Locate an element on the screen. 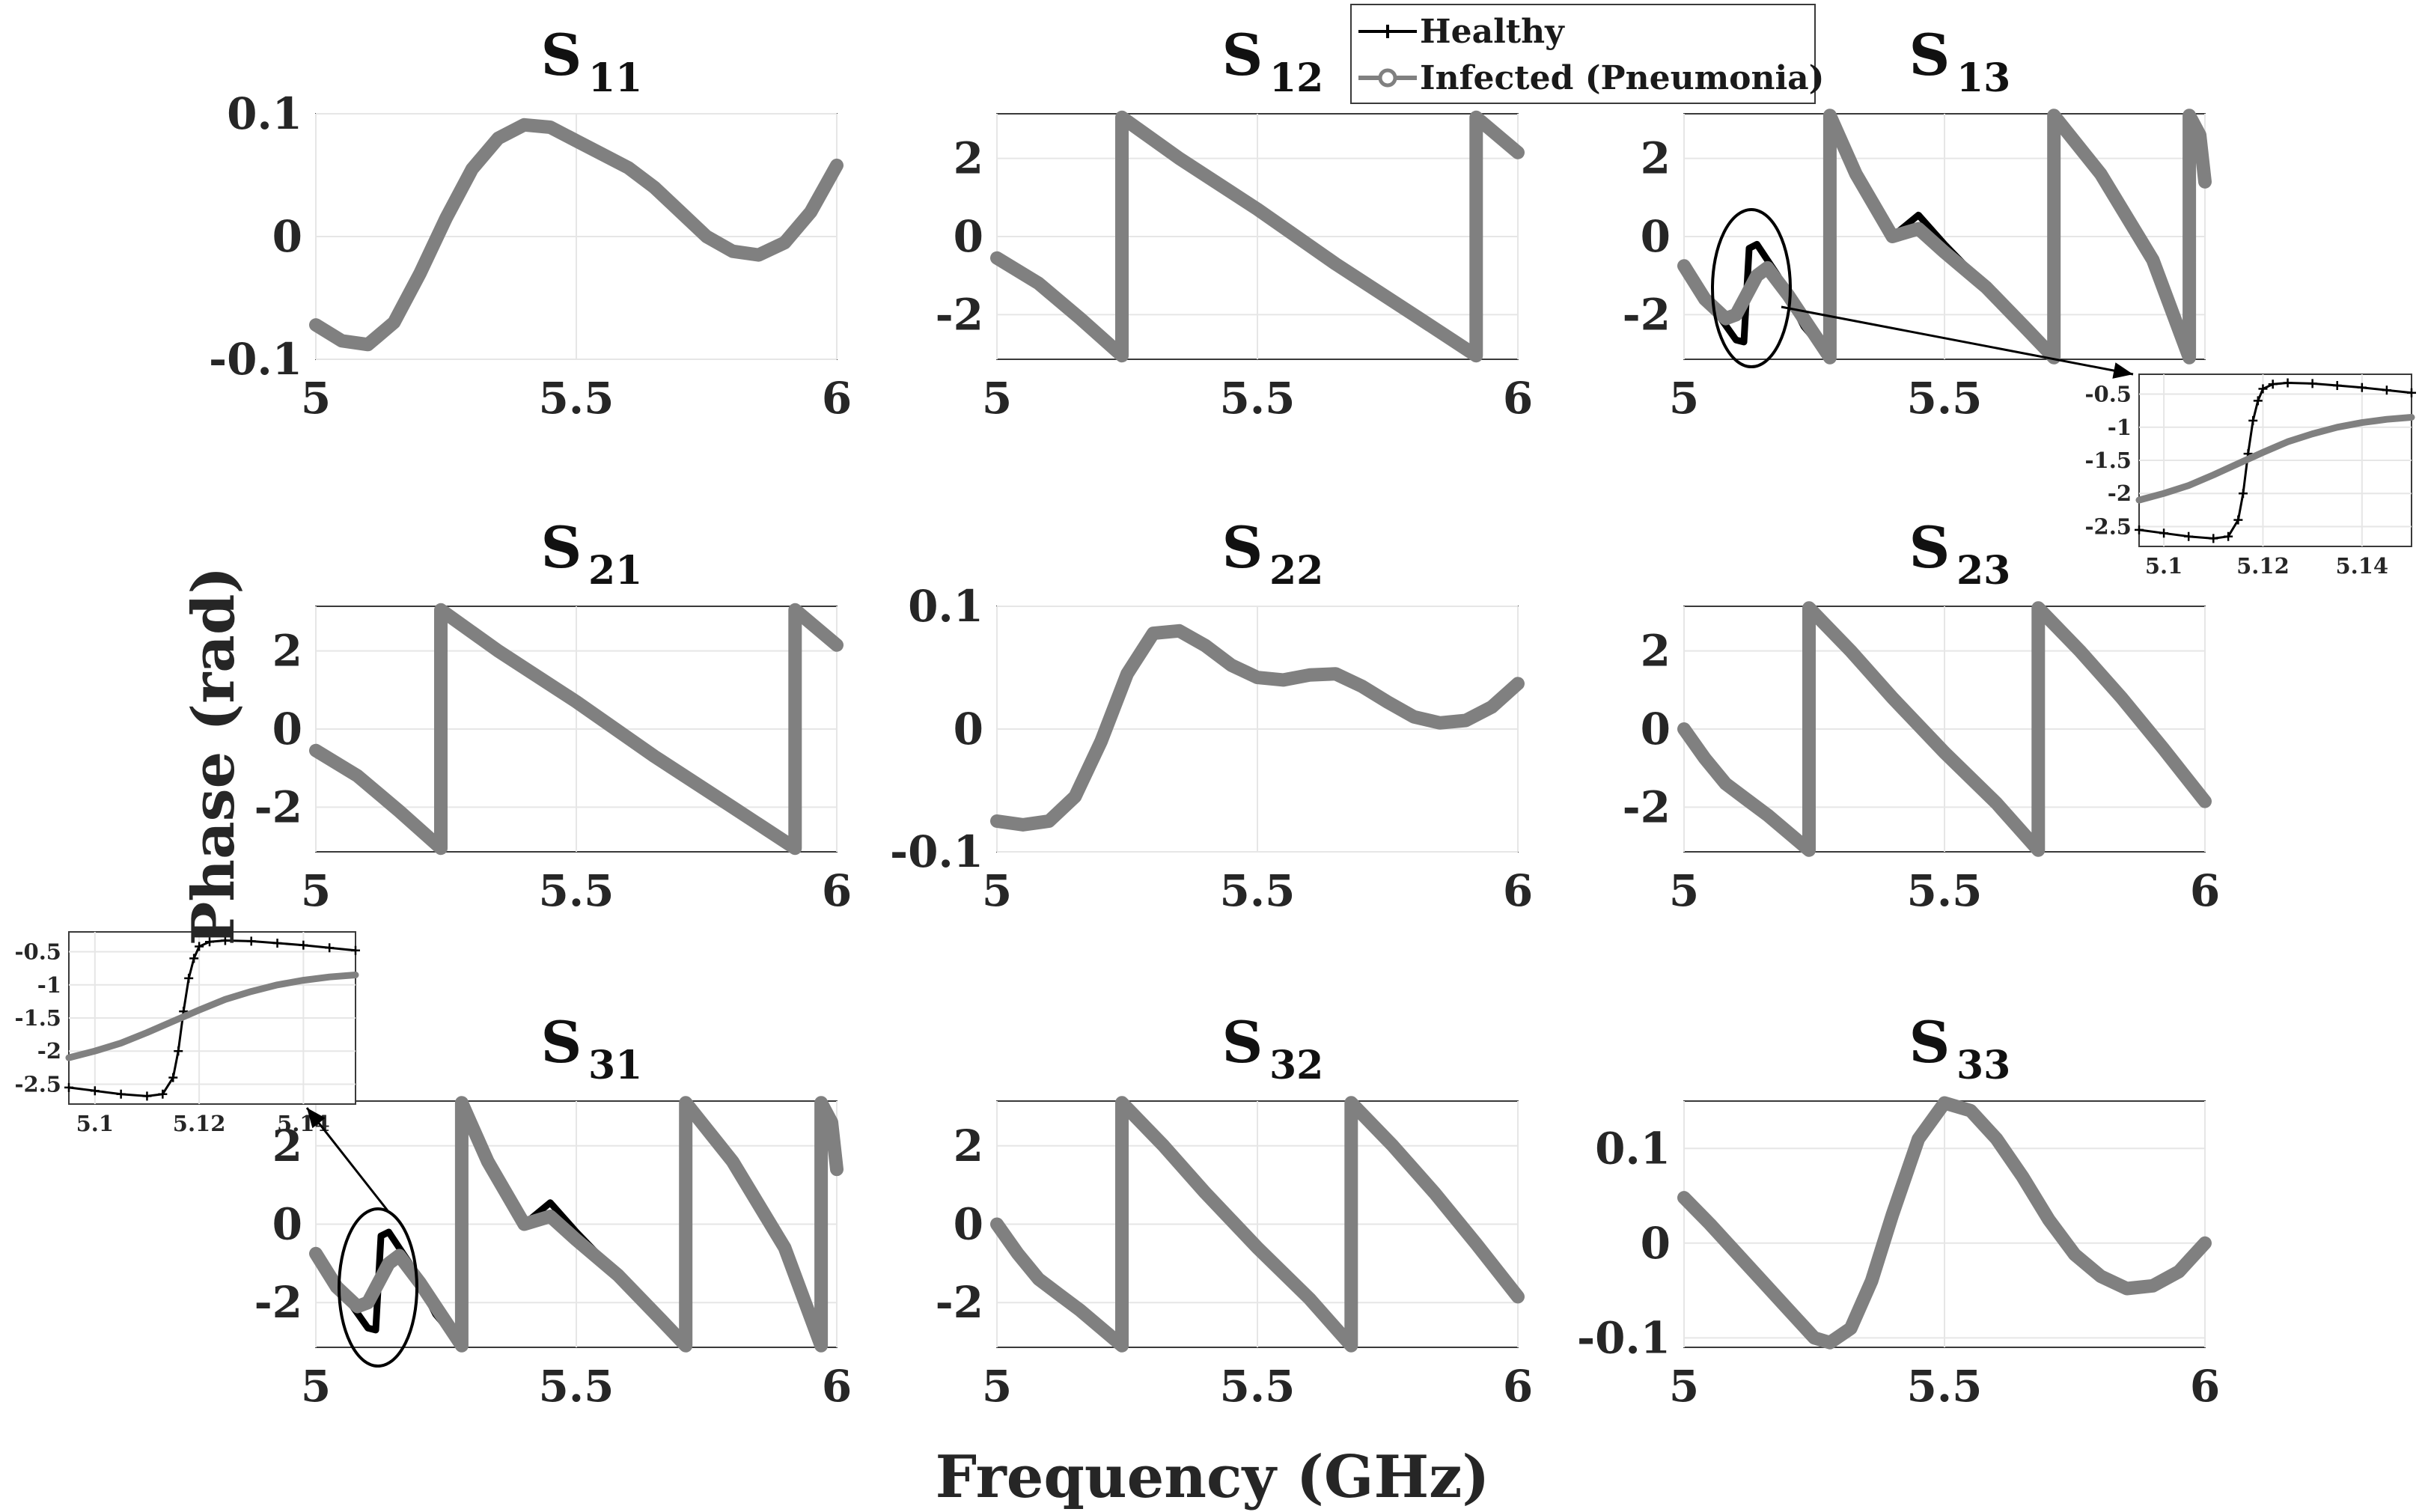 Image resolution: width=2425 pixels, height=1512 pixels. panel-title-subscript: 11 is located at coordinates (615, 78).